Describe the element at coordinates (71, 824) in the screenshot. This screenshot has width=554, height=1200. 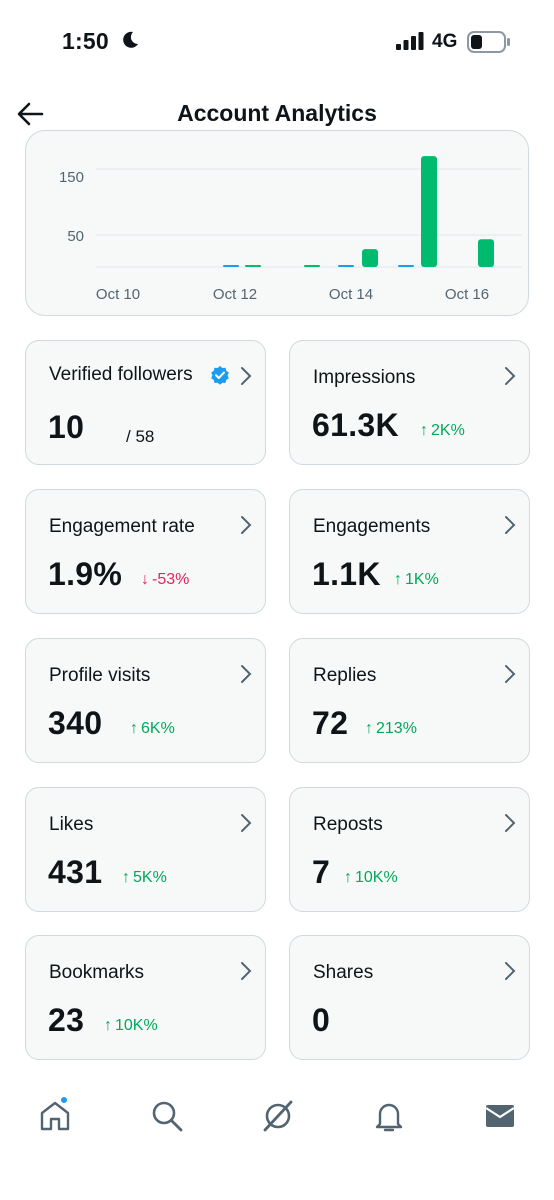
I see `likes-label: Likes` at that location.